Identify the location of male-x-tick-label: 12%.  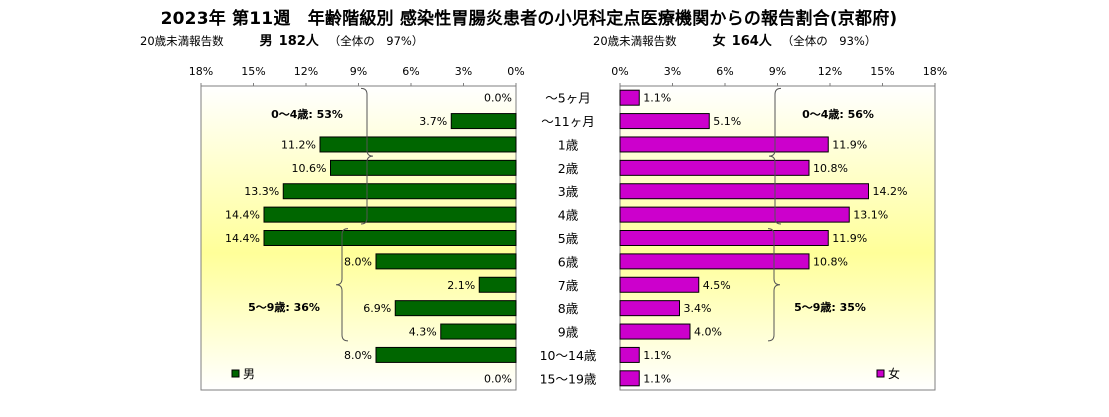
(306, 71).